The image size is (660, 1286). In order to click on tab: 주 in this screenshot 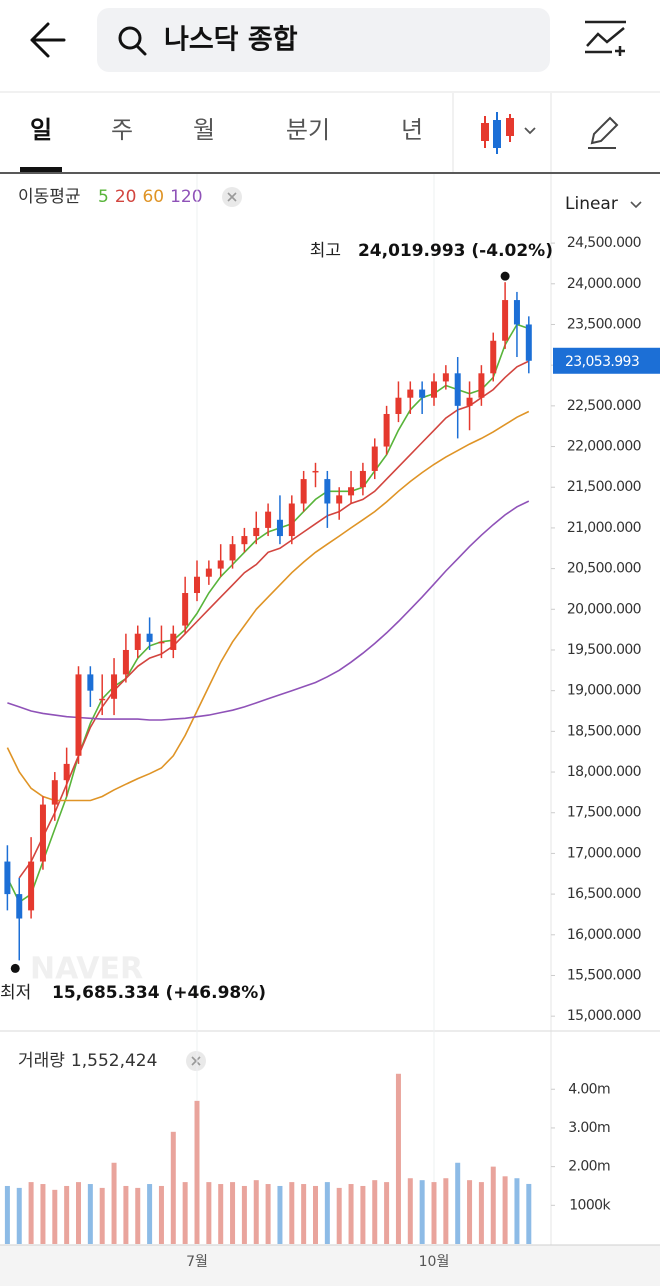, I will do `click(122, 130)`.